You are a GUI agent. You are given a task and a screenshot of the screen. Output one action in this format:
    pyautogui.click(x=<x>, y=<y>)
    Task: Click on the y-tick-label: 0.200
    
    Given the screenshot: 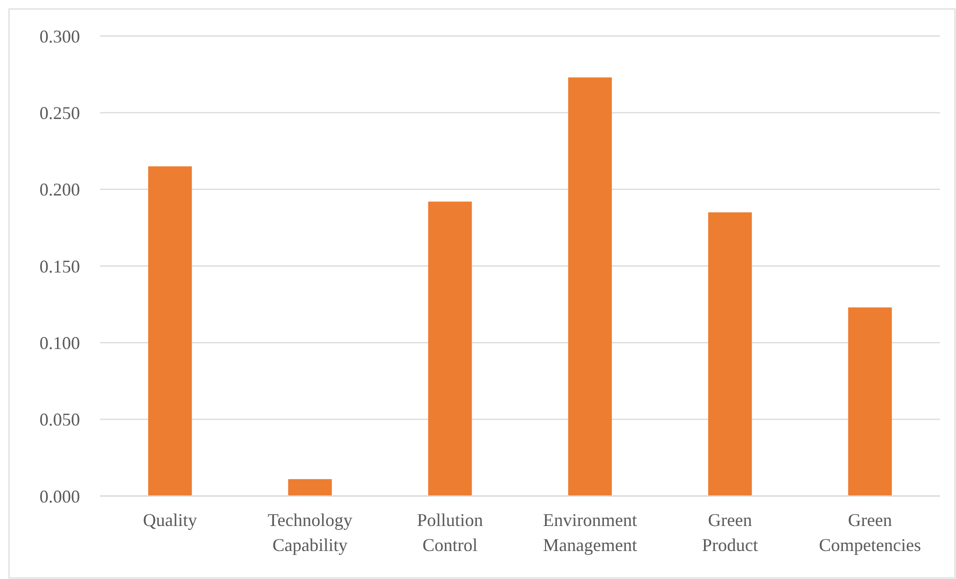 What is the action you would take?
    pyautogui.click(x=60, y=190)
    